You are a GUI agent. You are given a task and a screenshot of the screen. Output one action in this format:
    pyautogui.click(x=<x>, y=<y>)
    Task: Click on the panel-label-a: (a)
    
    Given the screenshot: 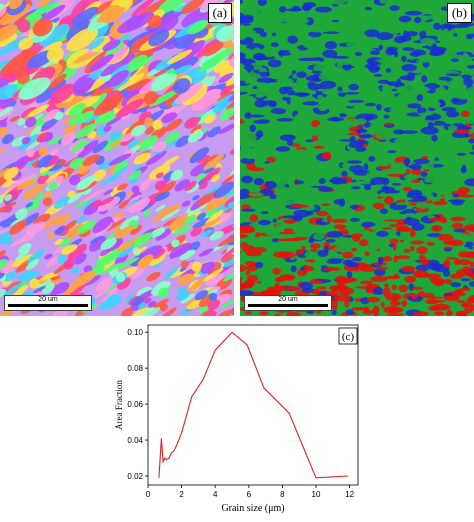 What is the action you would take?
    pyautogui.click(x=220, y=13)
    